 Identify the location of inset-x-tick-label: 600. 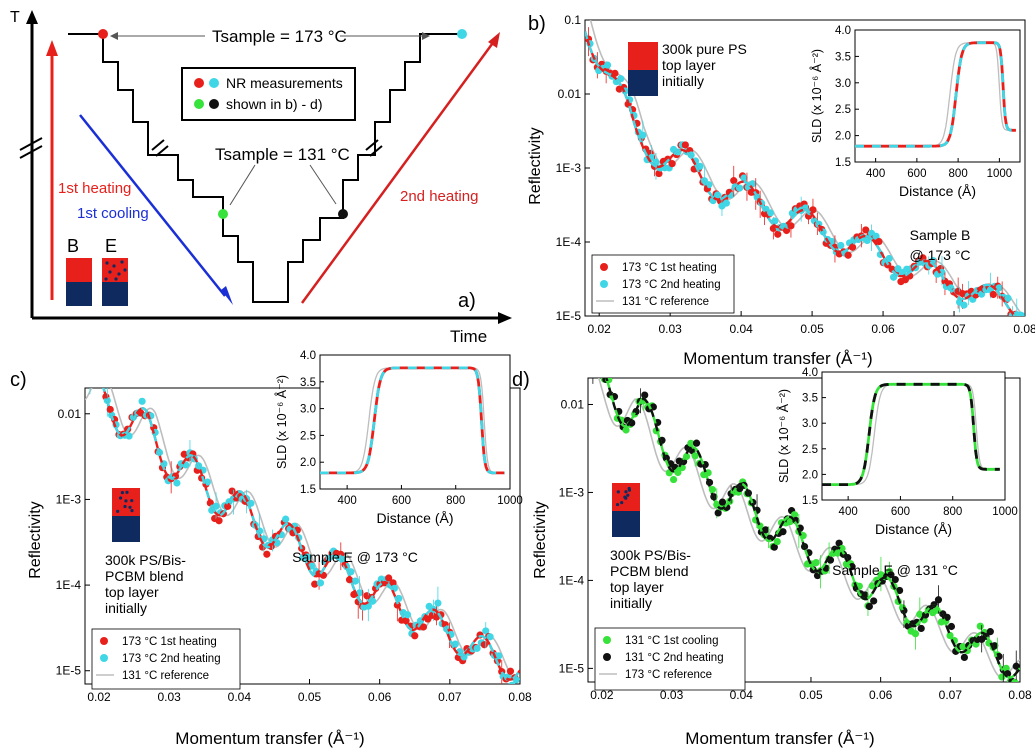
(900, 512).